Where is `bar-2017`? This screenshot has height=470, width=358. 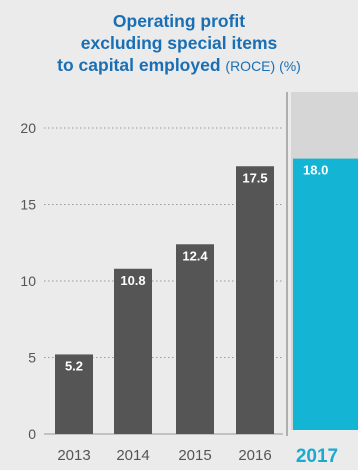
bar-2017 is located at coordinates (325, 294).